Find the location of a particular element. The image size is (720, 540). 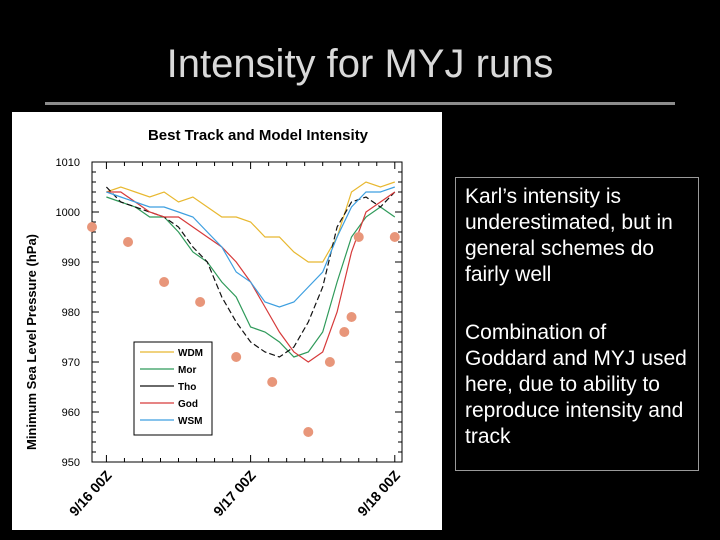

legend-label-wsm: WSM is located at coordinates (190, 421).